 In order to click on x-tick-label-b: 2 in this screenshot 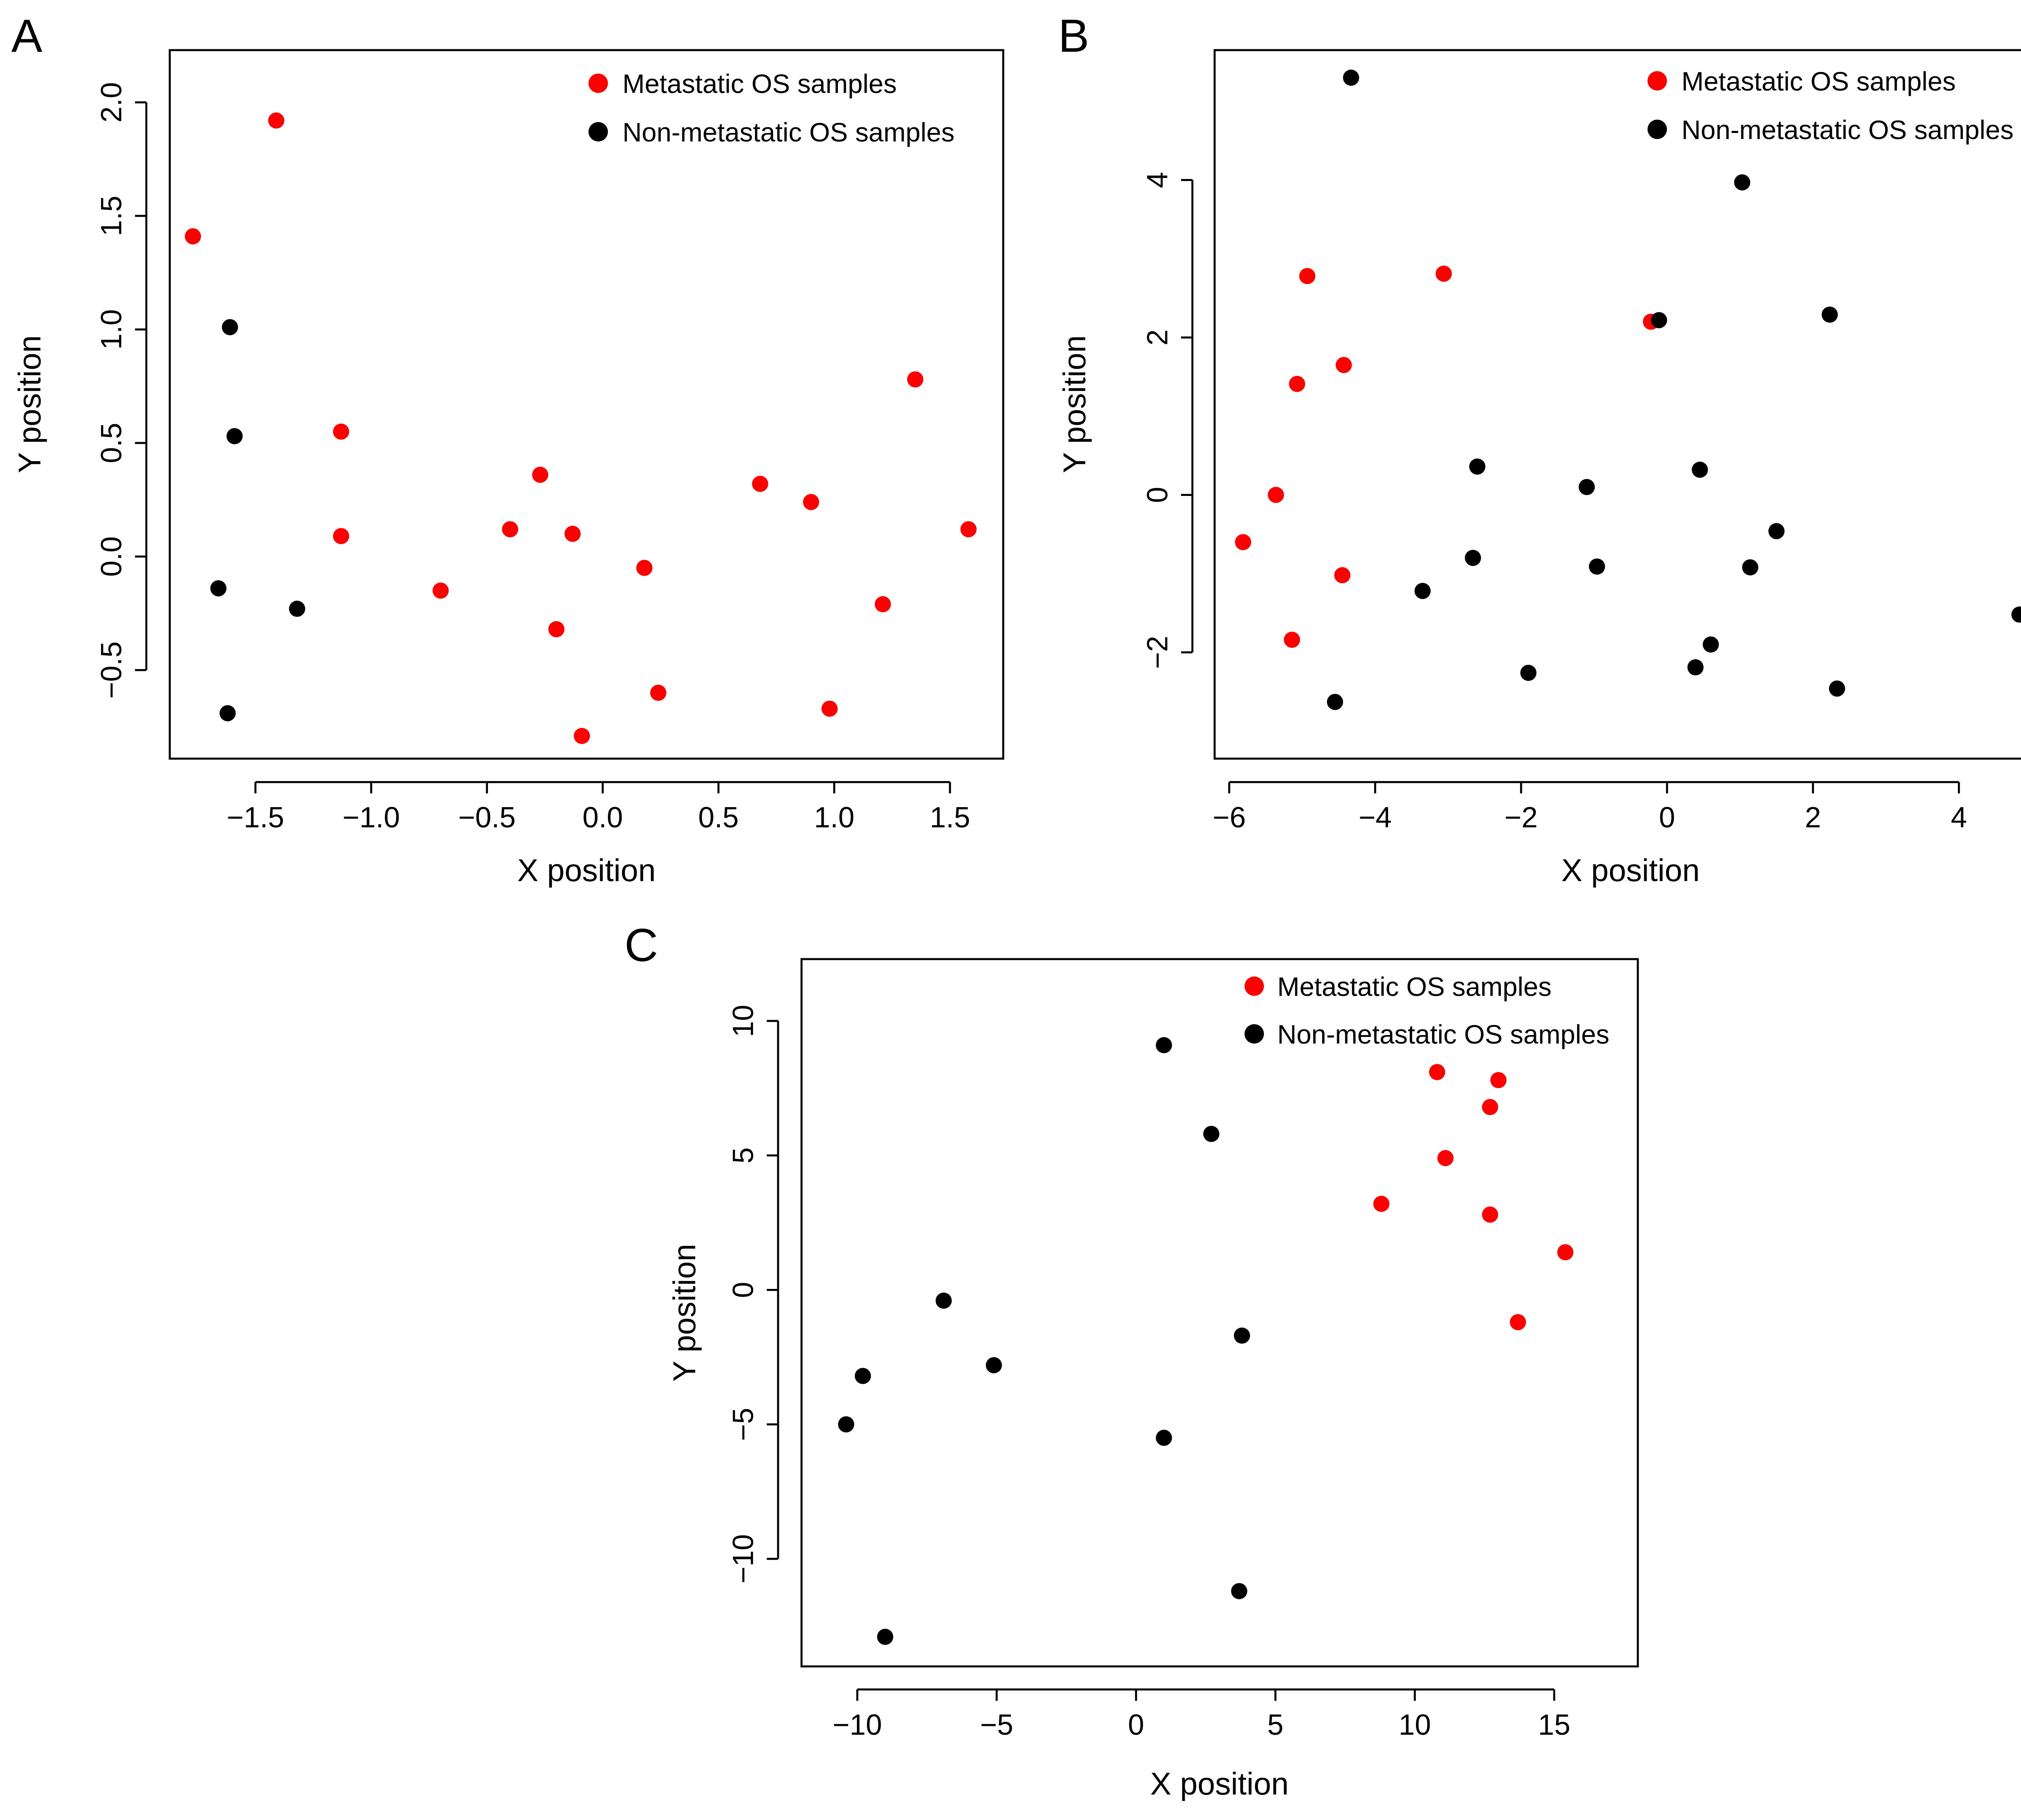, I will do `click(1813, 817)`.